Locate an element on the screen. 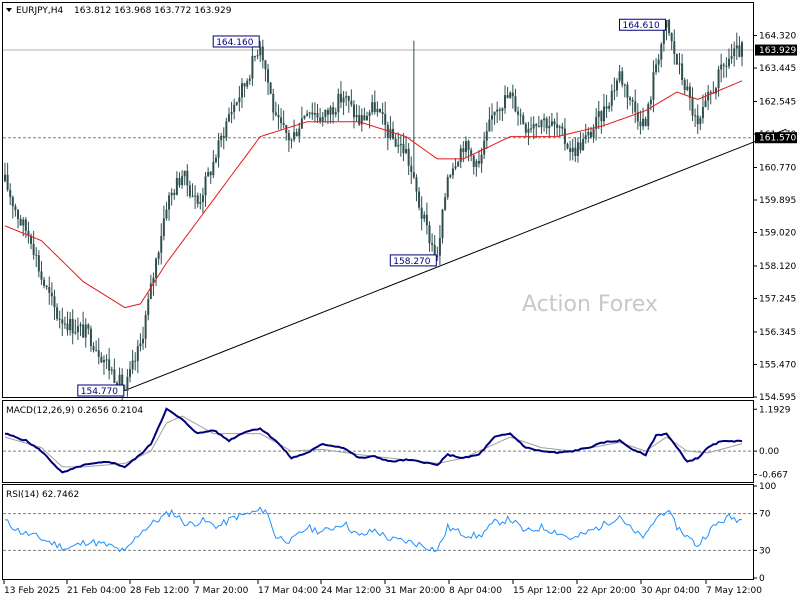 The width and height of the screenshot is (800, 600). annotation-box is located at coordinates (101, 390).